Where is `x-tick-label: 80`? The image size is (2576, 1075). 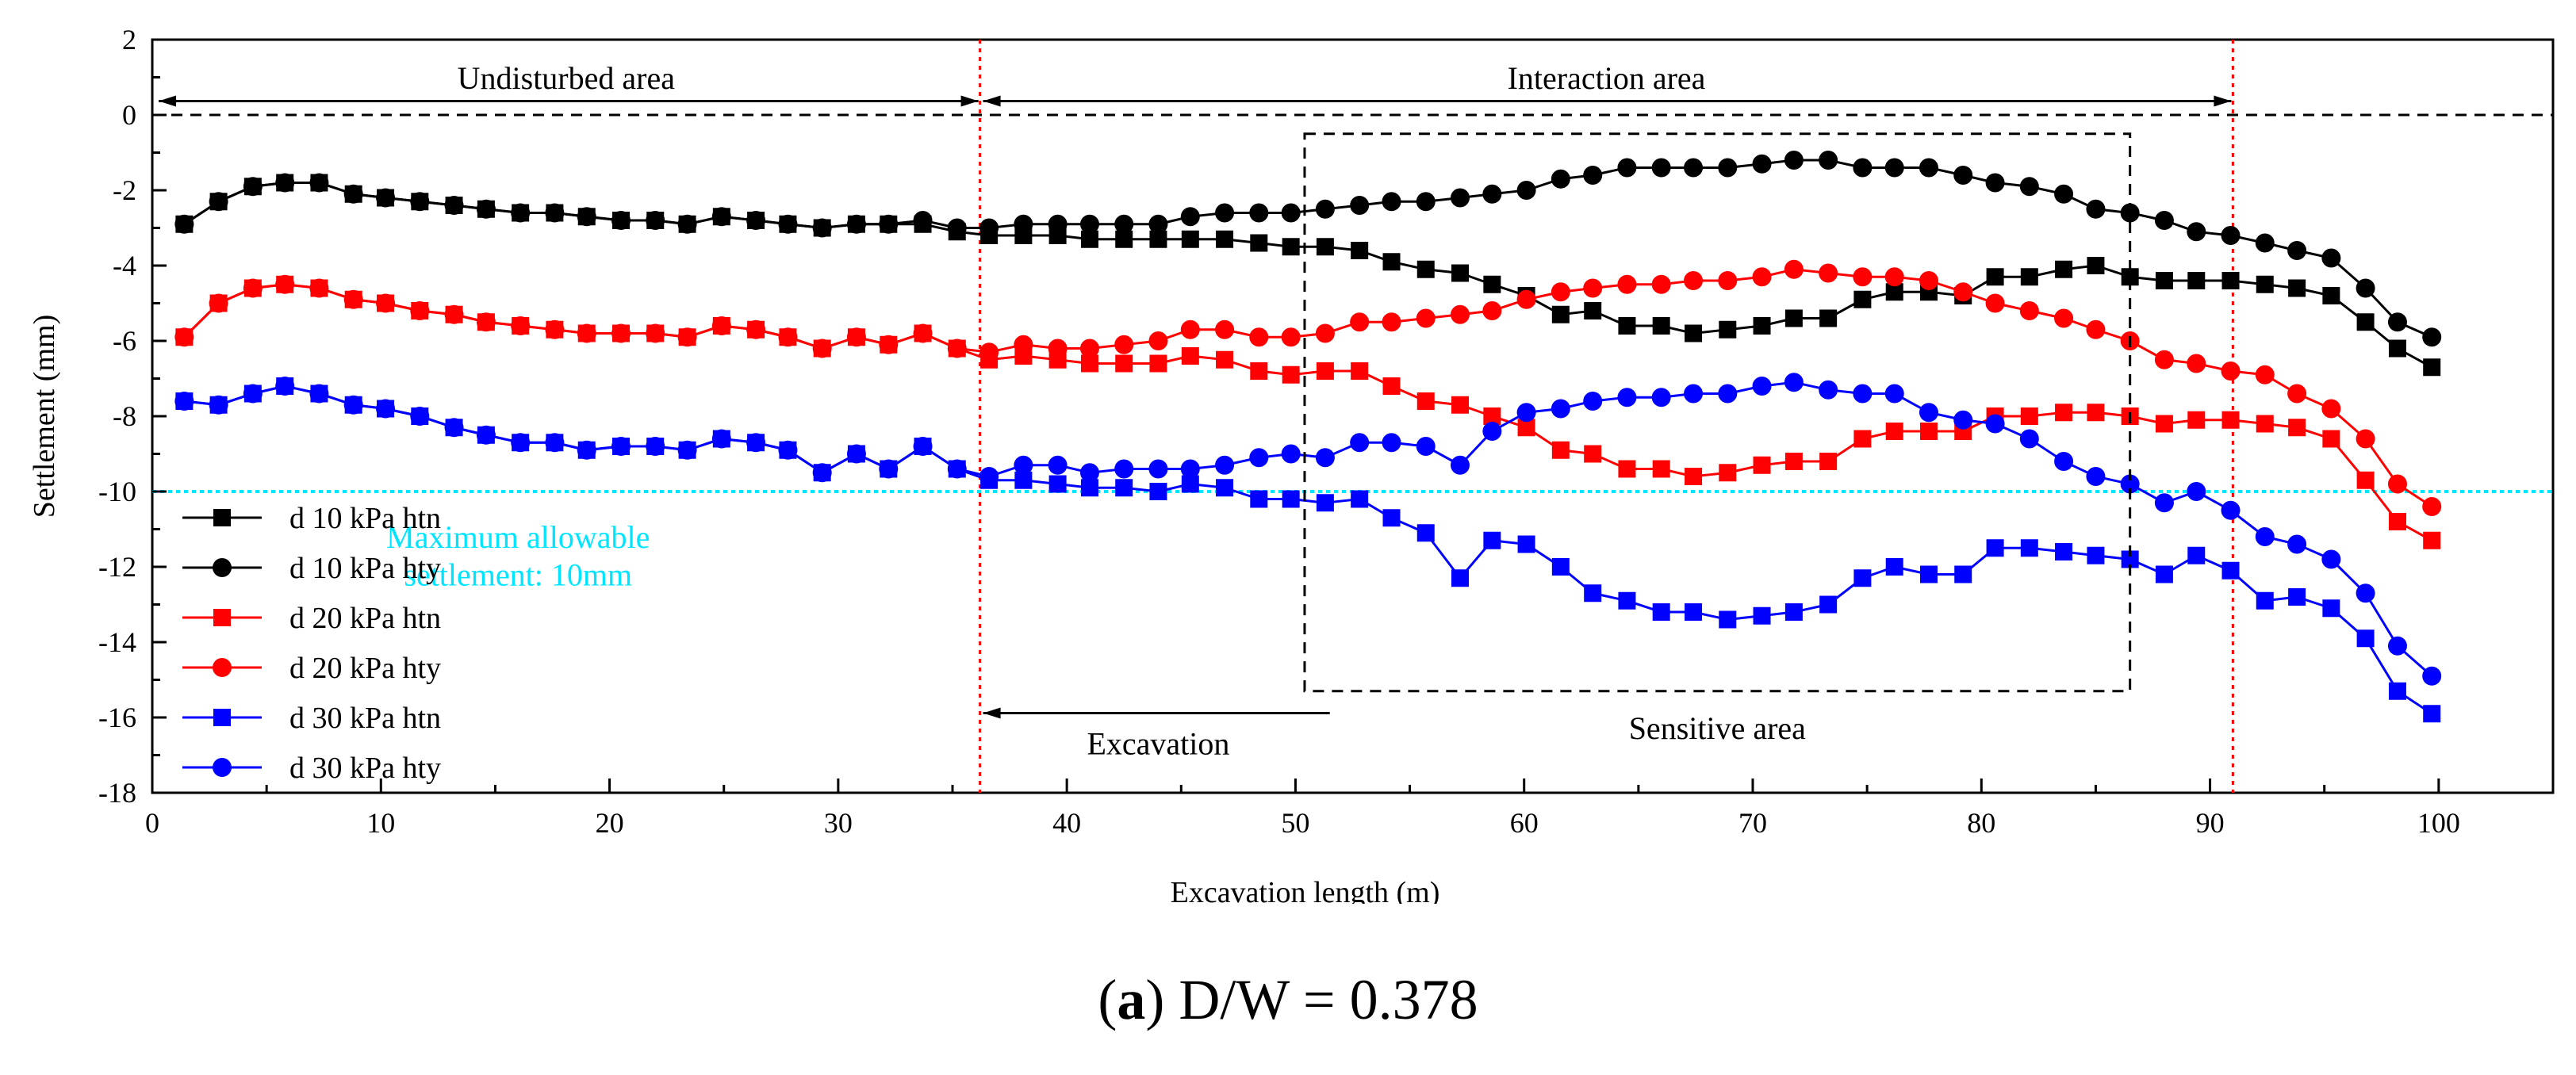
x-tick-label: 80 is located at coordinates (1981, 823).